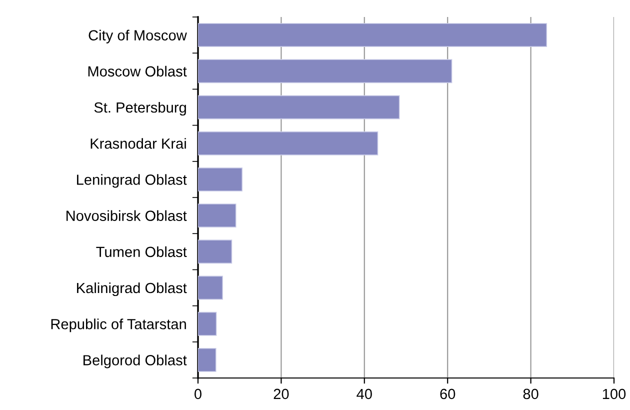 Image resolution: width=630 pixels, height=410 pixels. What do you see at coordinates (137, 71) in the screenshot?
I see `y-tick-label: Moscow Oblast` at bounding box center [137, 71].